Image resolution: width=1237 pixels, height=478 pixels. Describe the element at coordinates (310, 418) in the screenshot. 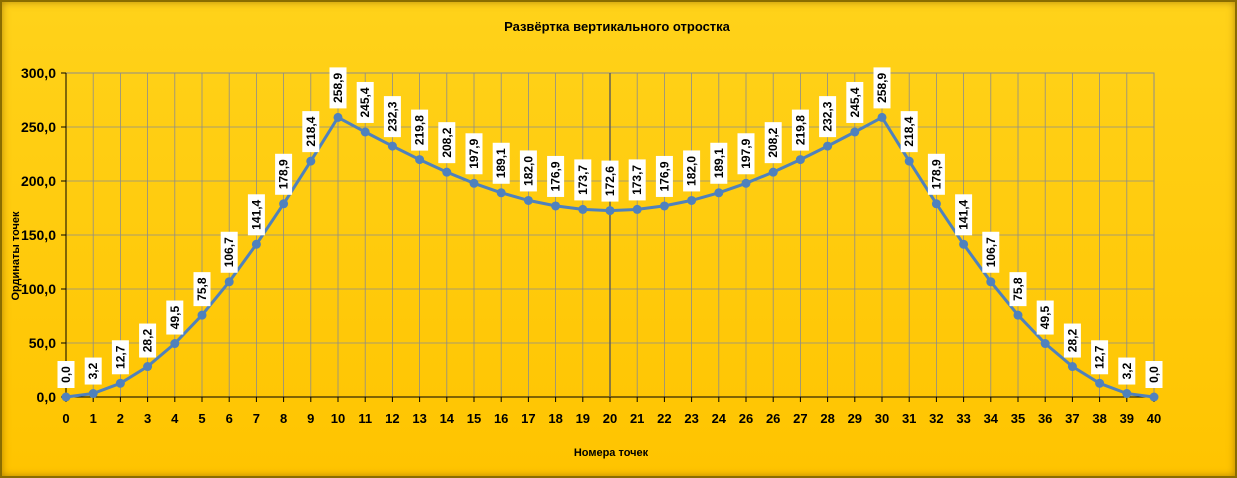

I see `x-tick-label: 9` at that location.